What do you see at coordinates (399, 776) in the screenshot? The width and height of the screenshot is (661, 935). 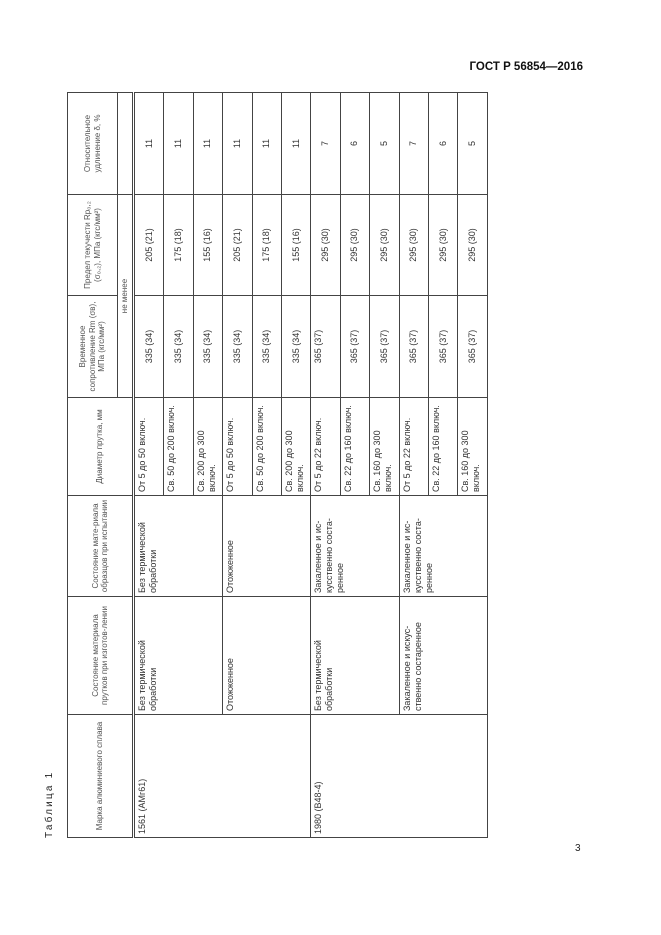 I see `grade-cell: 1980 (В48-4)` at bounding box center [399, 776].